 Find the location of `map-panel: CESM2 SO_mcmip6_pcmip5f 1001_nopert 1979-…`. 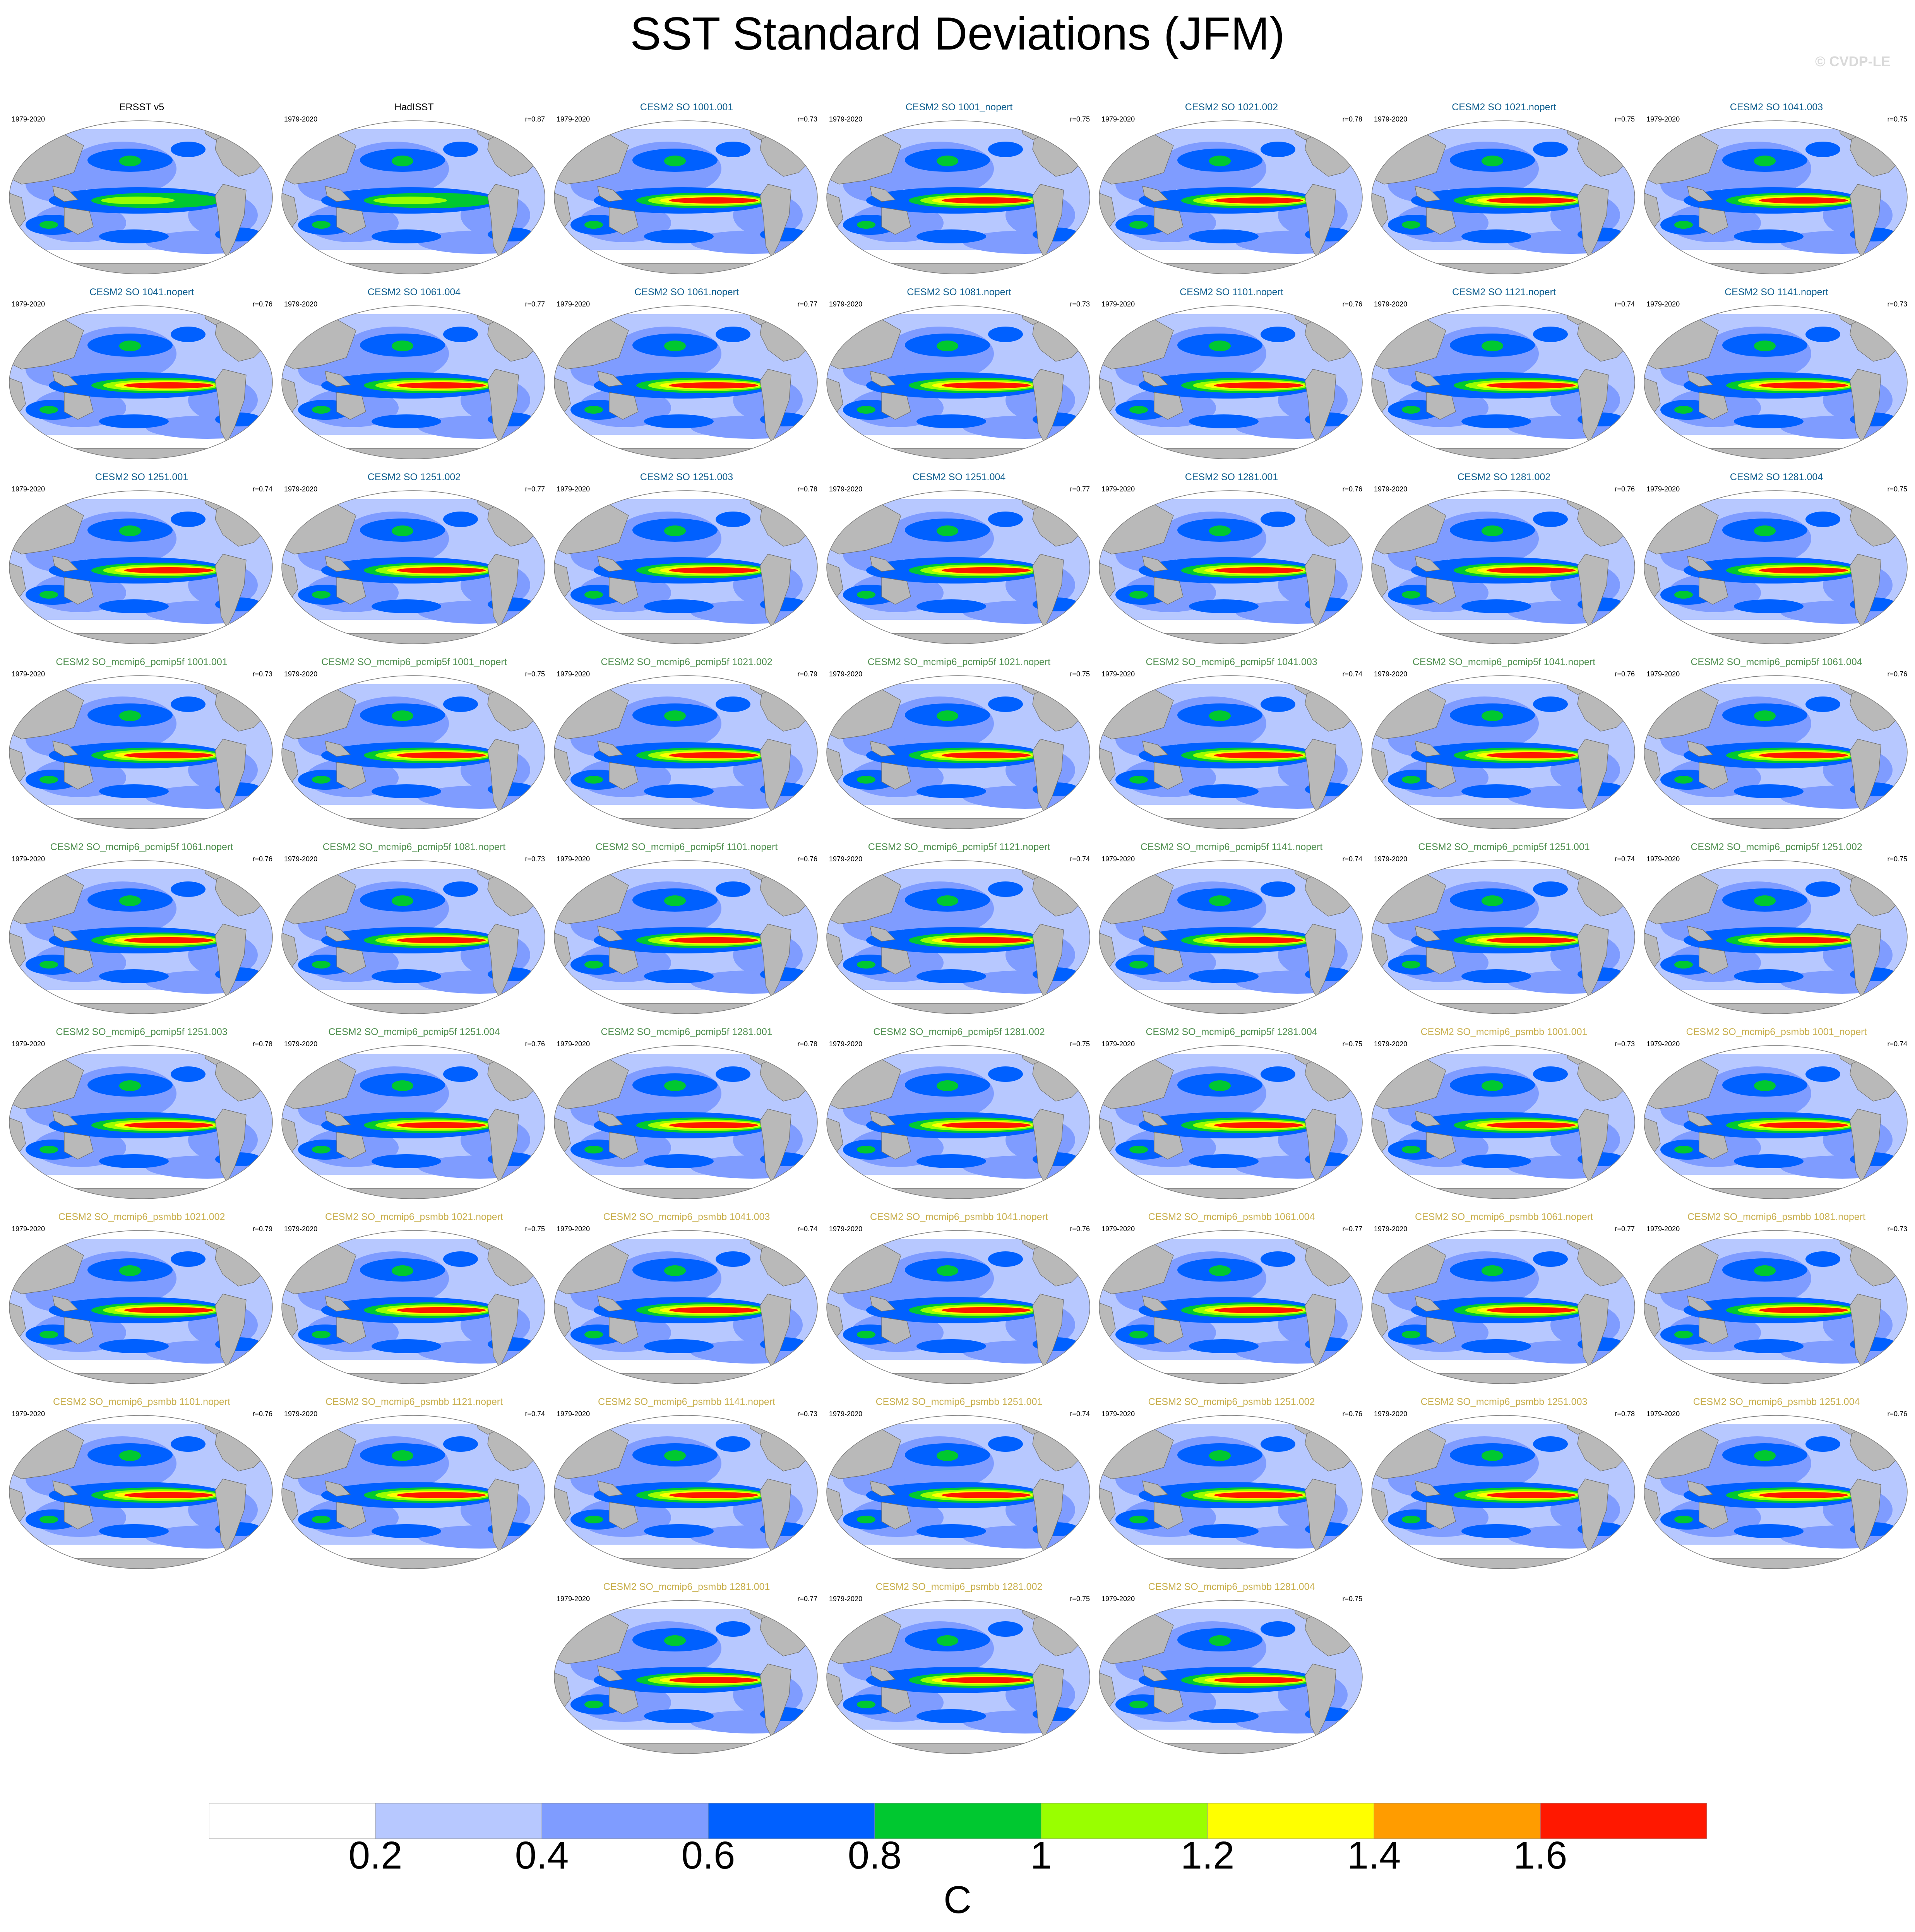

map-panel: CESM2 SO_mcmip6_pcmip5f 1001_nopert 1979-… is located at coordinates (414, 745).